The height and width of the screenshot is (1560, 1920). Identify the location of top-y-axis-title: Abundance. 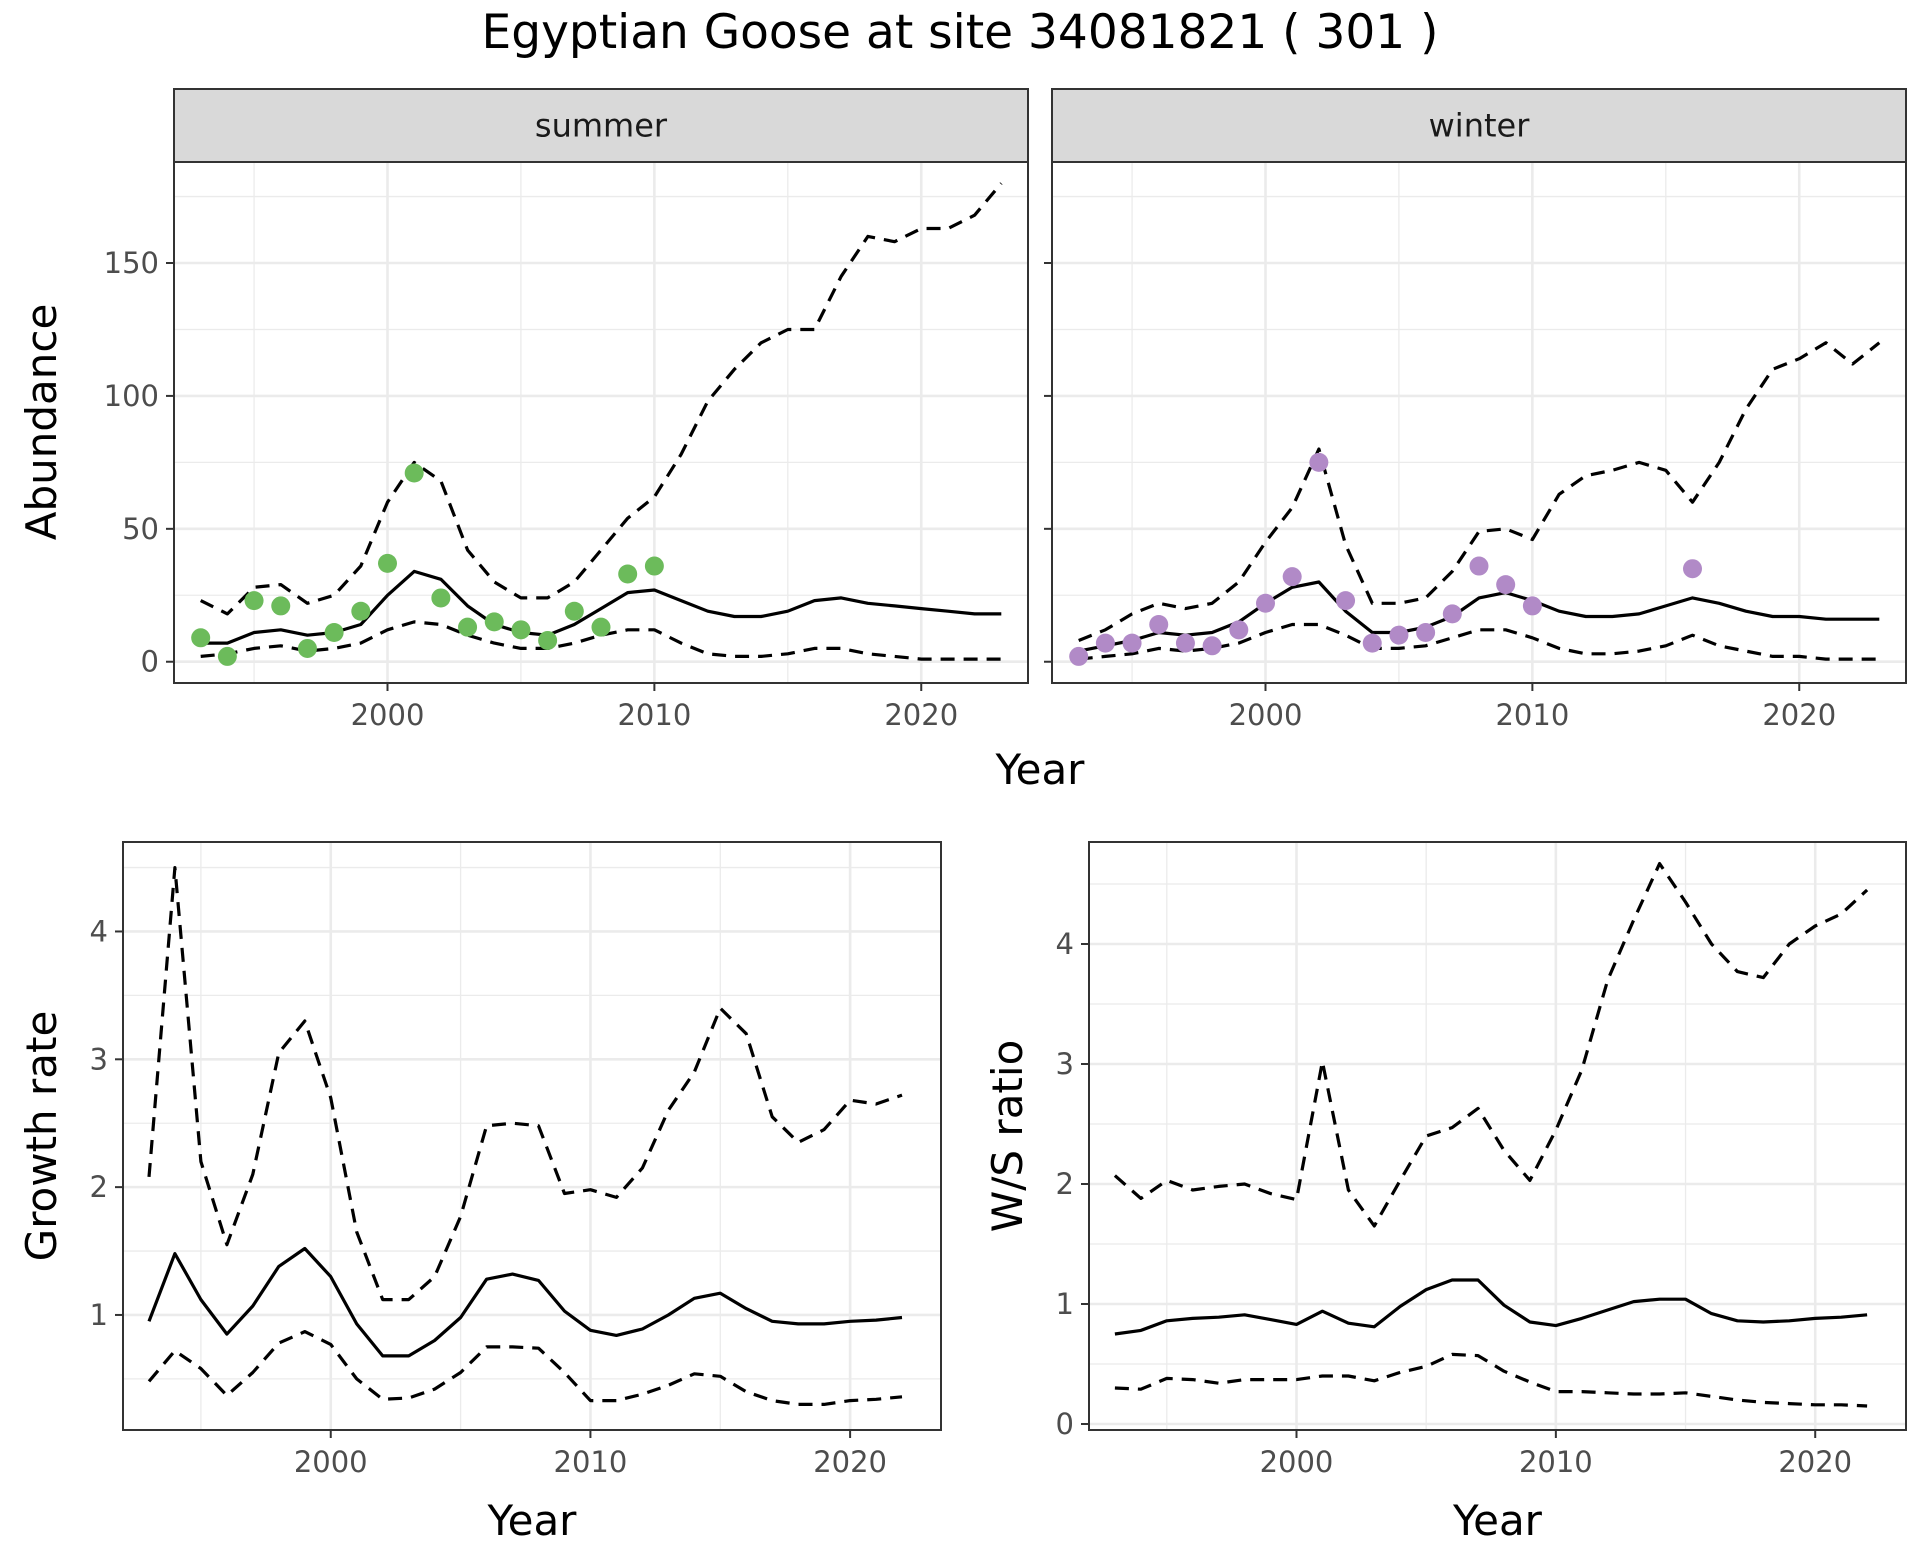
(41, 422).